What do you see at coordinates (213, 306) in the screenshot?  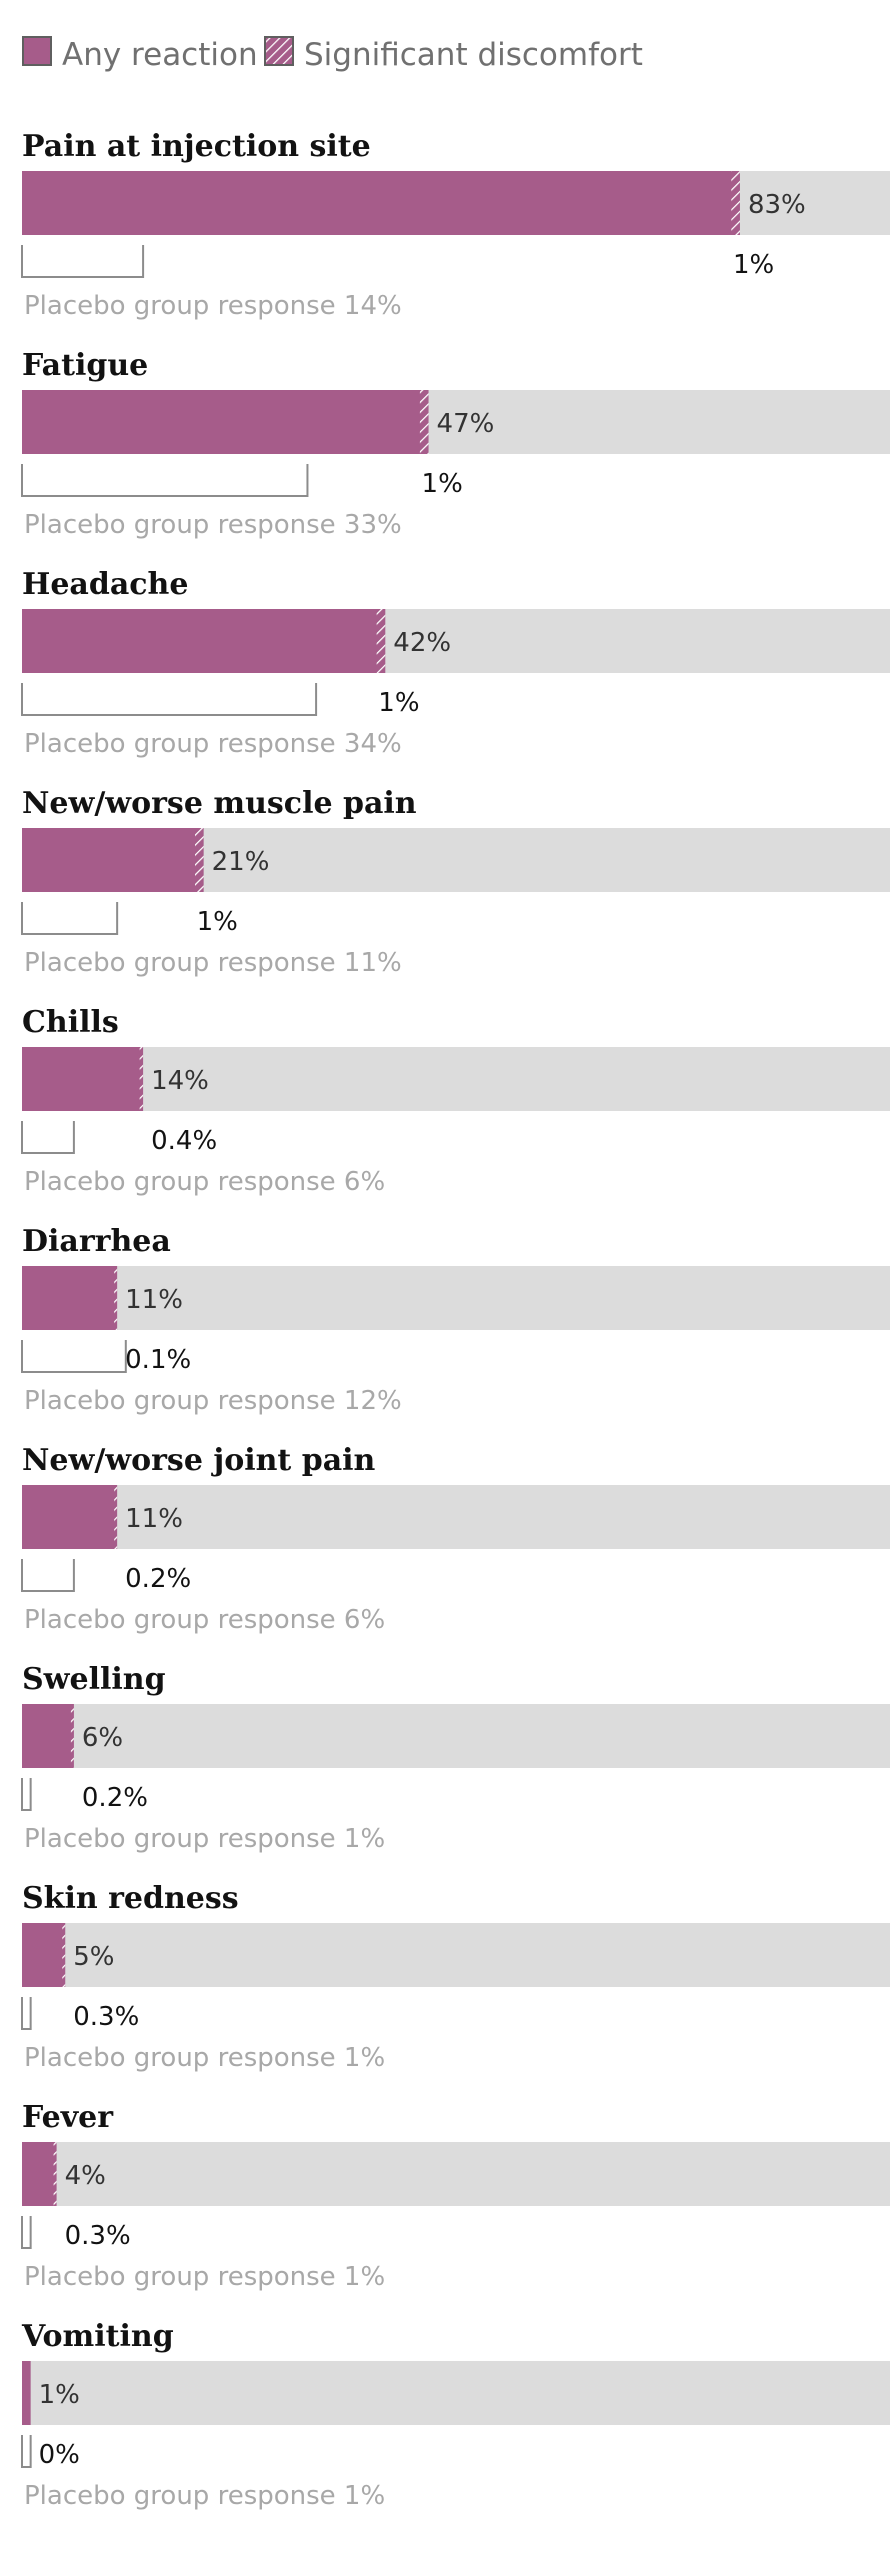 I see `placebo-label: Placebo group response 14%` at bounding box center [213, 306].